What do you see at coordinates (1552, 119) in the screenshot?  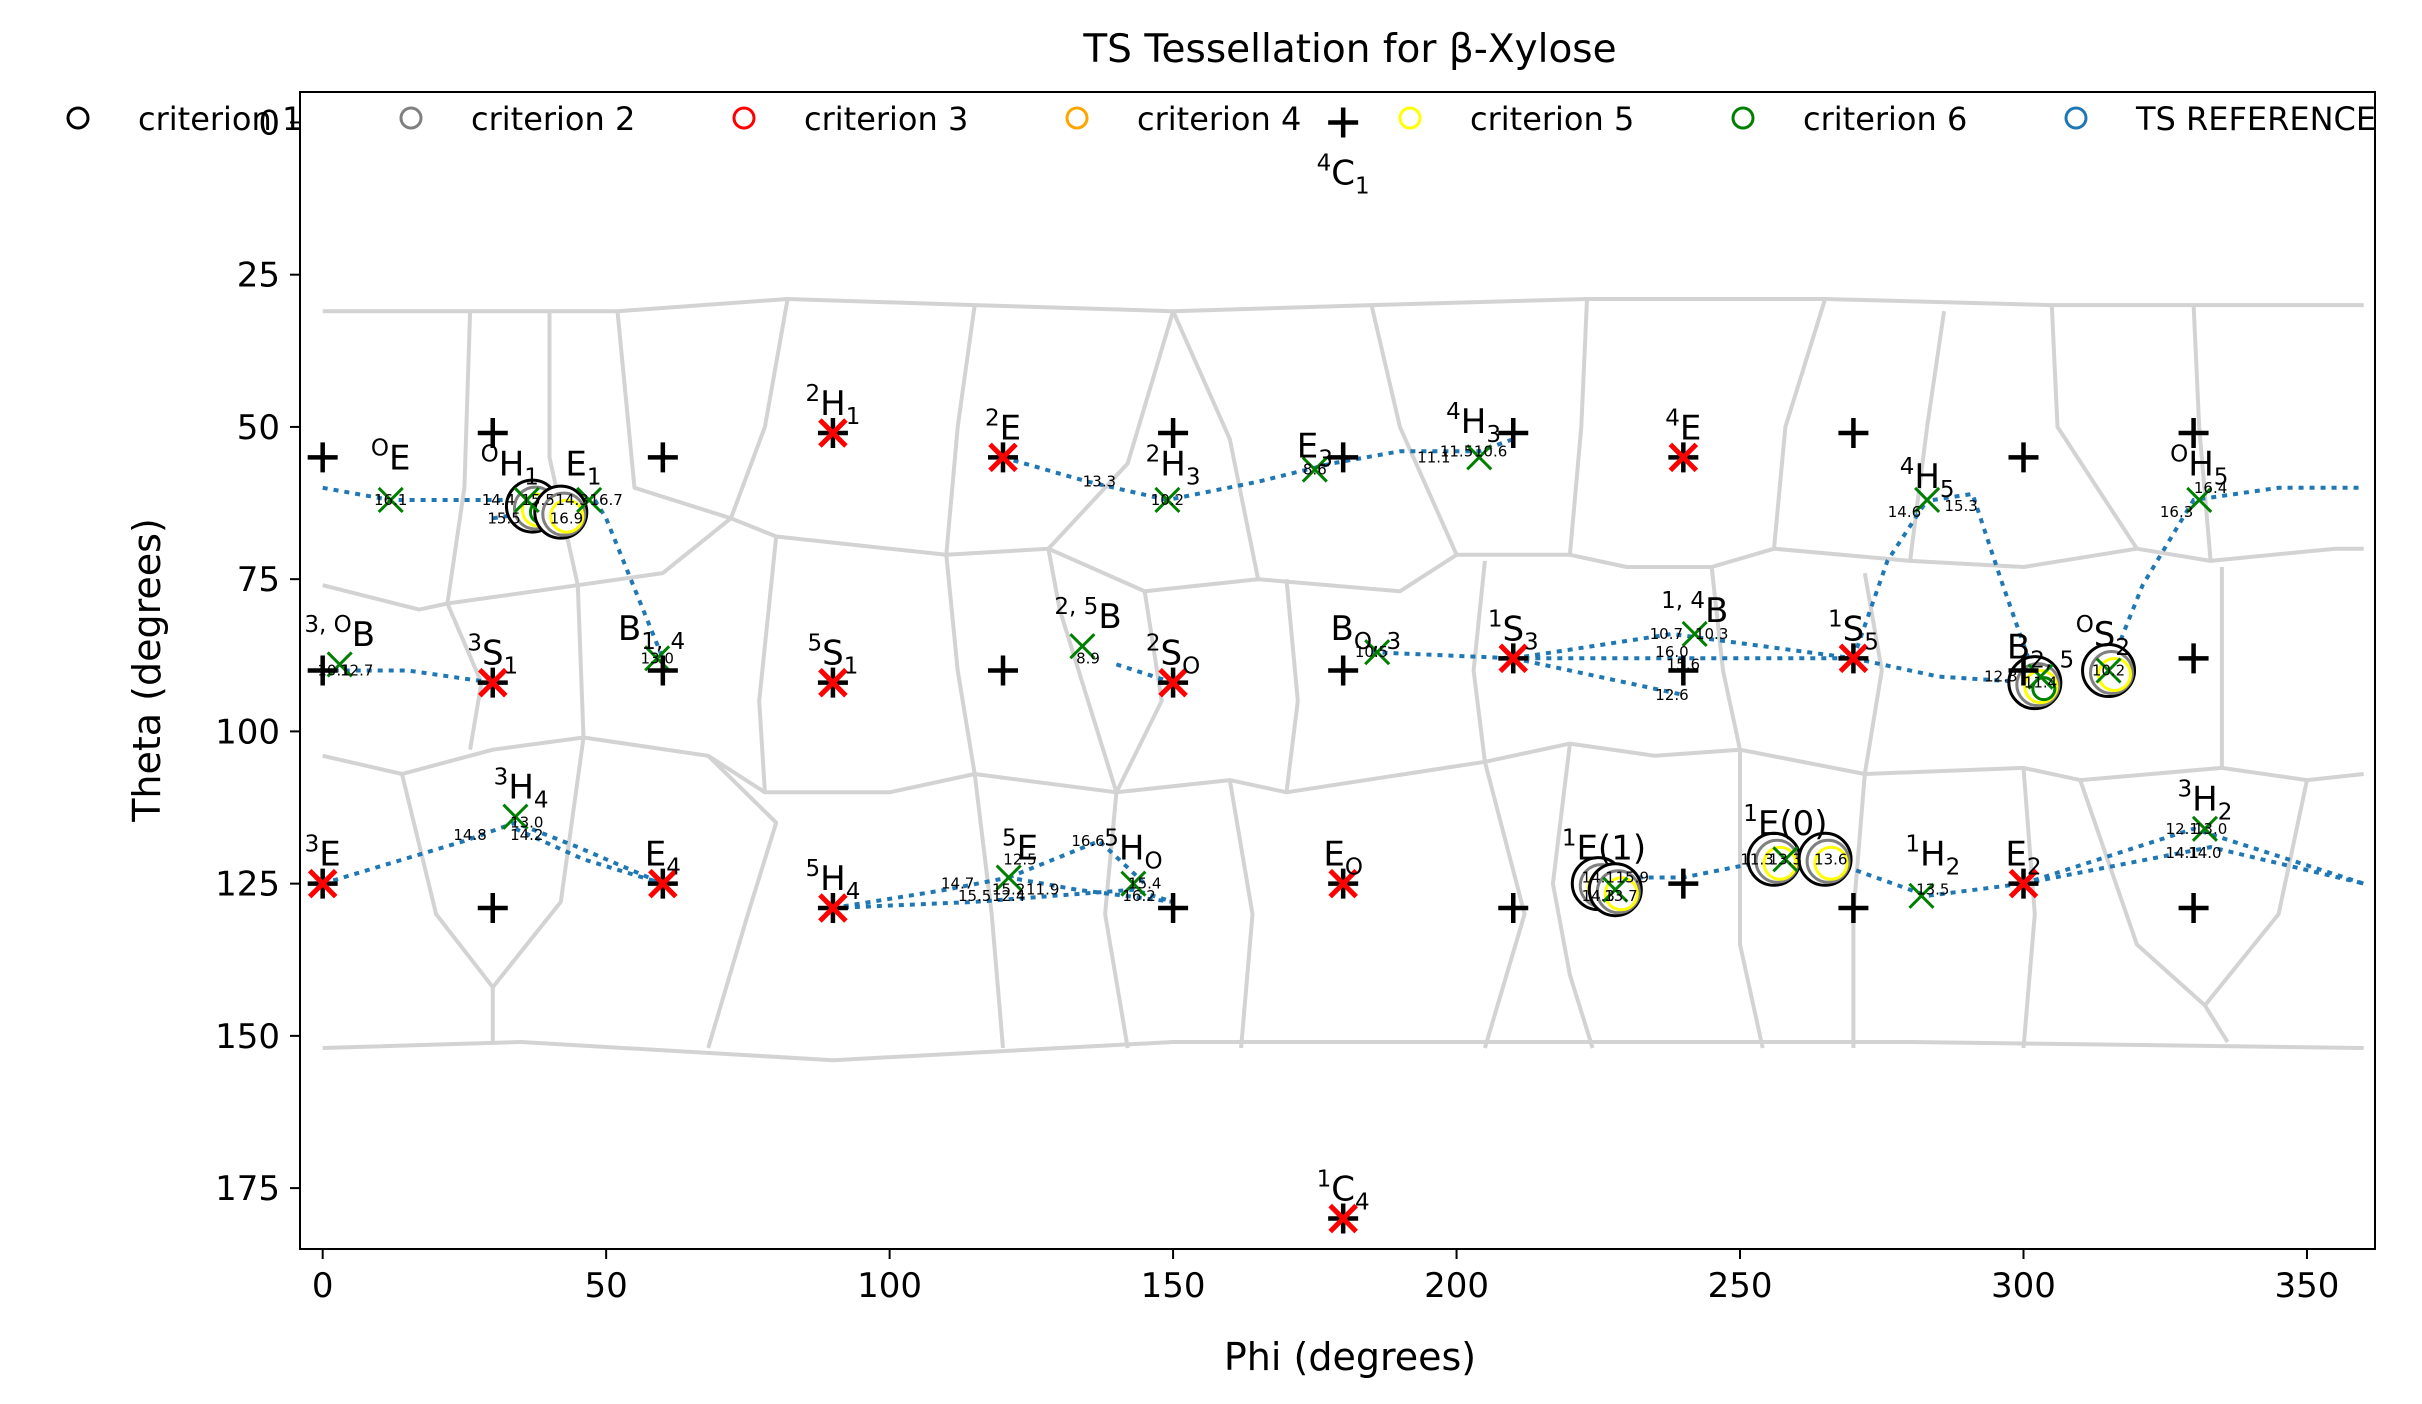 I see `legend-entry: criterion 5` at bounding box center [1552, 119].